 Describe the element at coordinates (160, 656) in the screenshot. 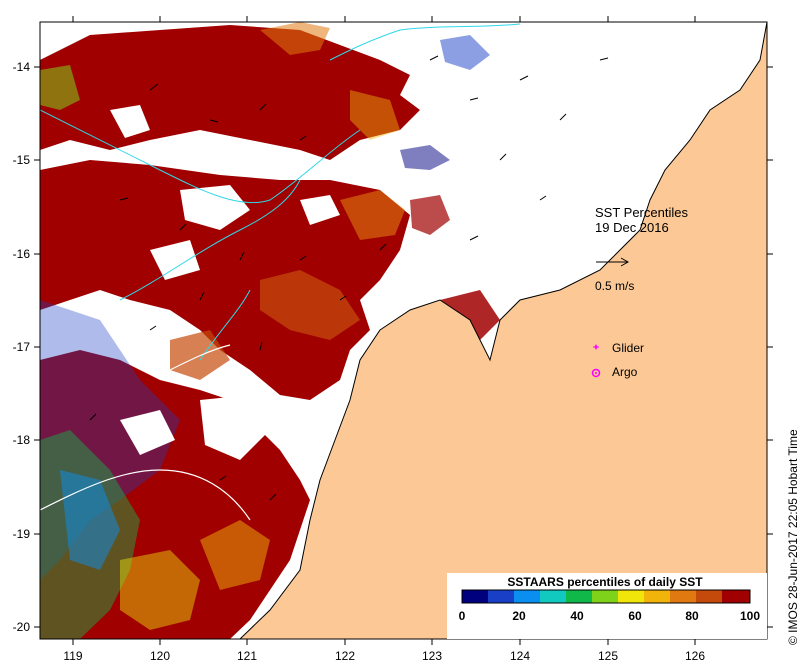

I see `x-tick-label: 120` at that location.